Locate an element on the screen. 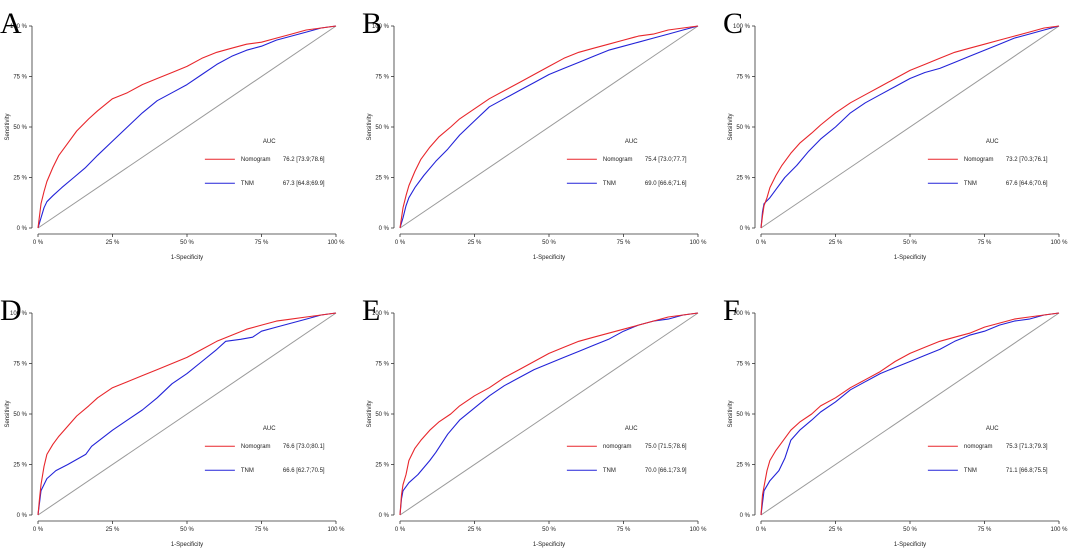  panel-label: E is located at coordinates (371, 310).